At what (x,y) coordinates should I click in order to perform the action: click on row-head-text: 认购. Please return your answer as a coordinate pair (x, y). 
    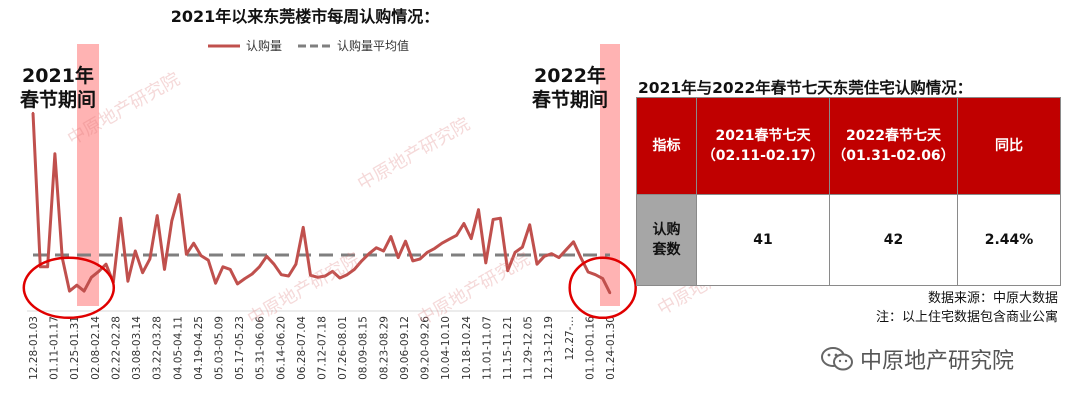
    Looking at the image, I should click on (666, 230).